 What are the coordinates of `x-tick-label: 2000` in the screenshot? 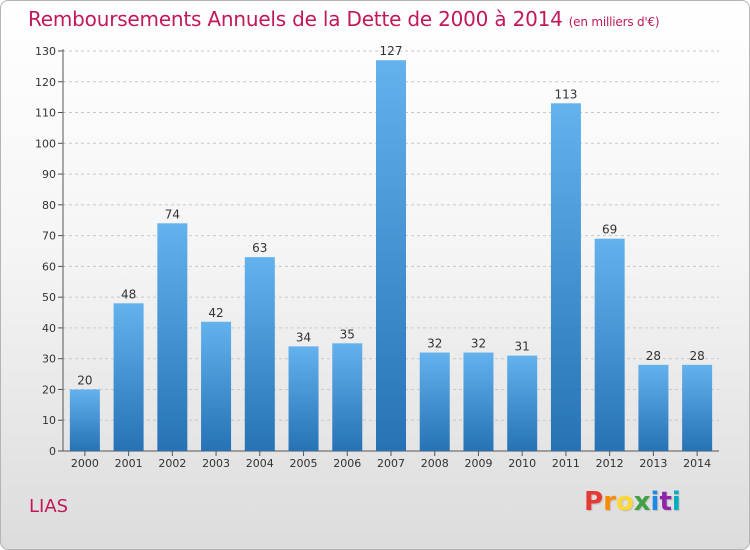 It's located at (85, 463).